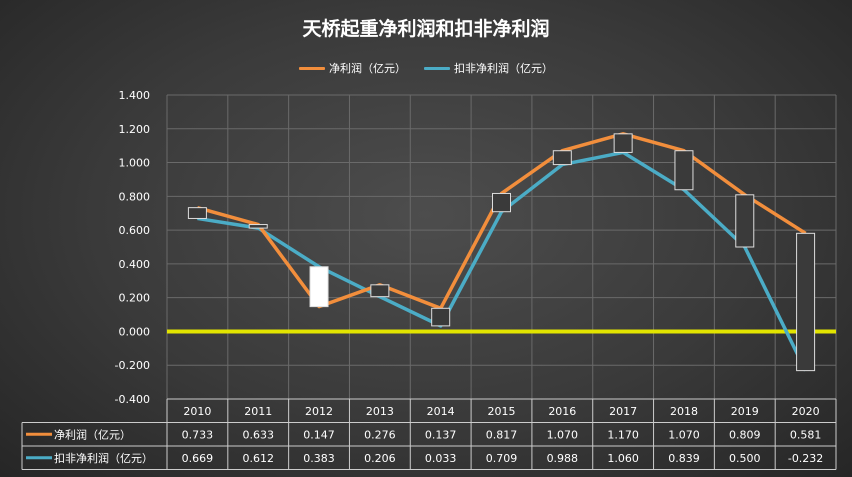 Image resolution: width=852 pixels, height=477 pixels. I want to click on table-cell: 0.276, so click(380, 434).